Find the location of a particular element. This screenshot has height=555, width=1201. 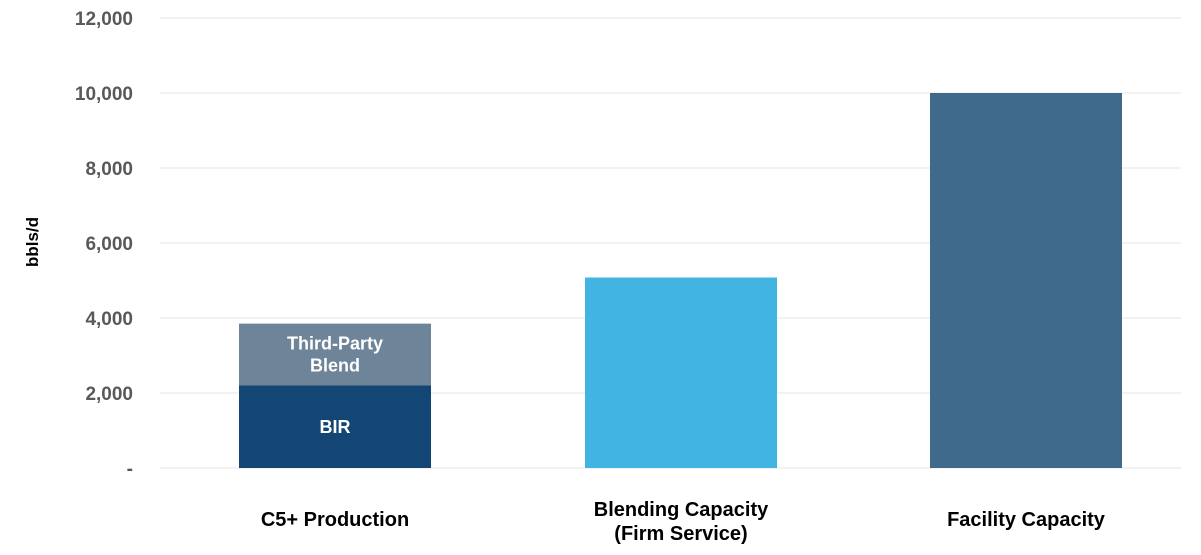

bar-segment-label: BIR is located at coordinates (335, 427).